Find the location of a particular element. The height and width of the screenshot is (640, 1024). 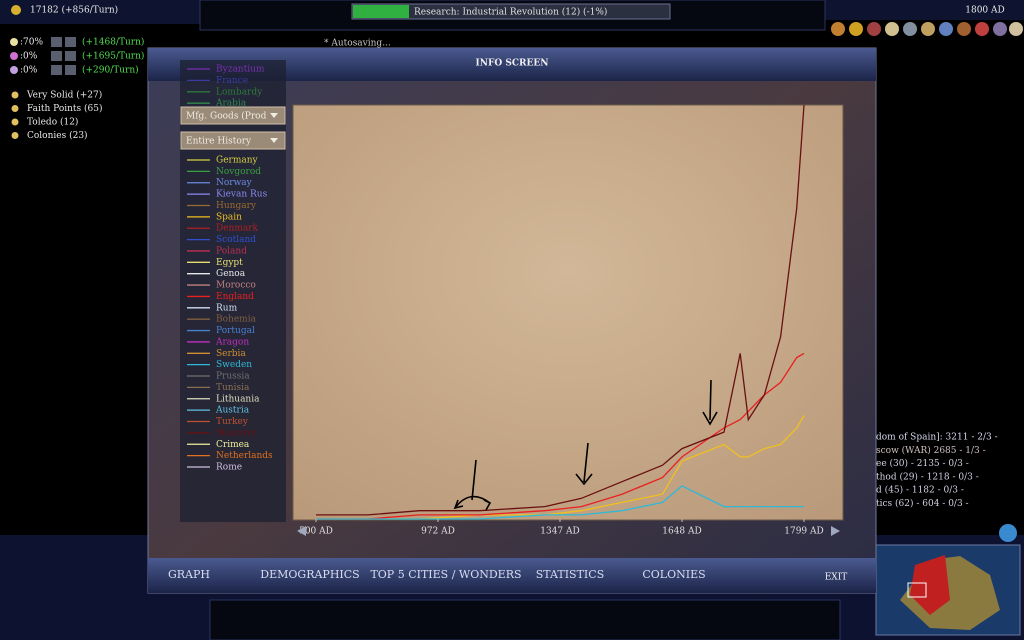

score-row: scow (WAR) 2685 - 1/3 - is located at coordinates (931, 450).